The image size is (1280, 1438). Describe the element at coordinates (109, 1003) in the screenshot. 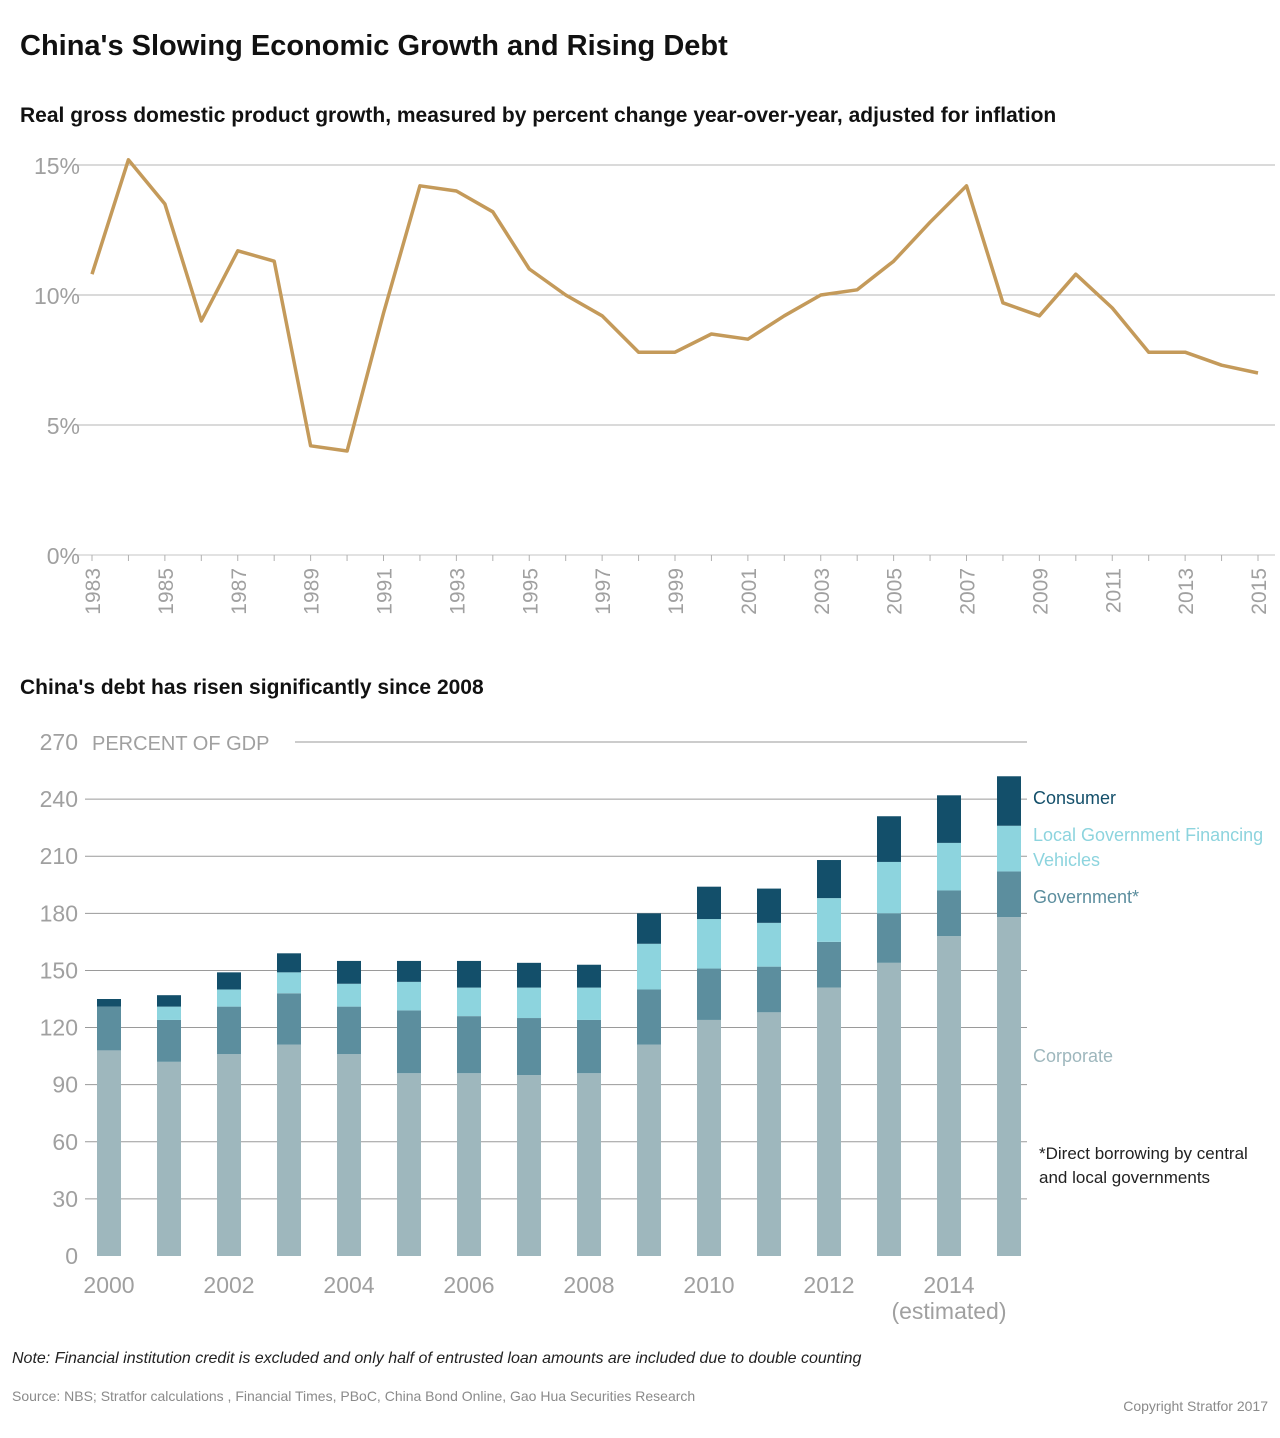

I see `debt-bar-consumer-2000` at that location.